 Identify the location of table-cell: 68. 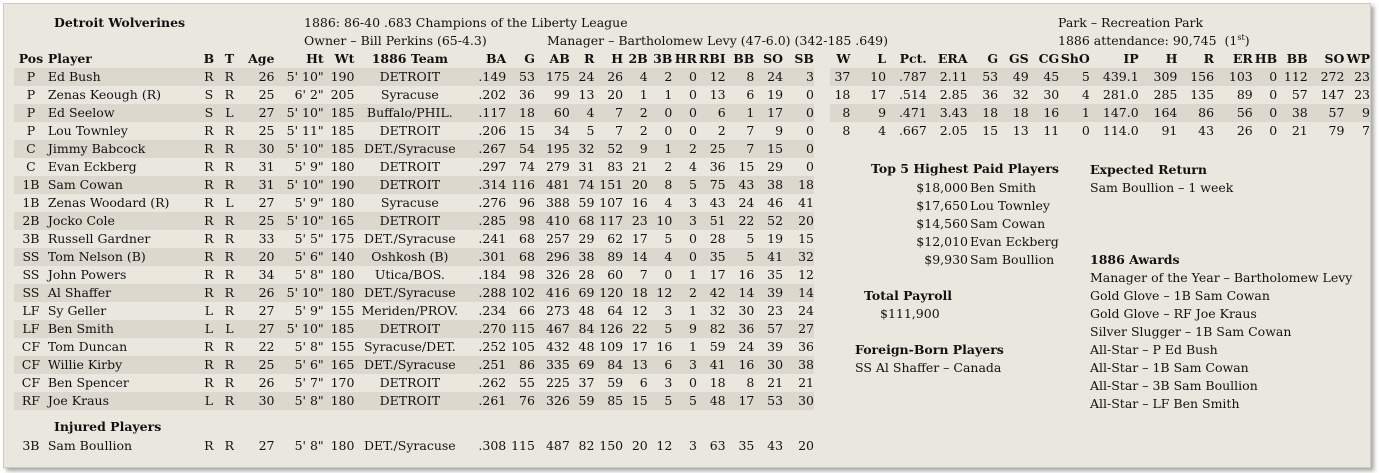
(527, 238).